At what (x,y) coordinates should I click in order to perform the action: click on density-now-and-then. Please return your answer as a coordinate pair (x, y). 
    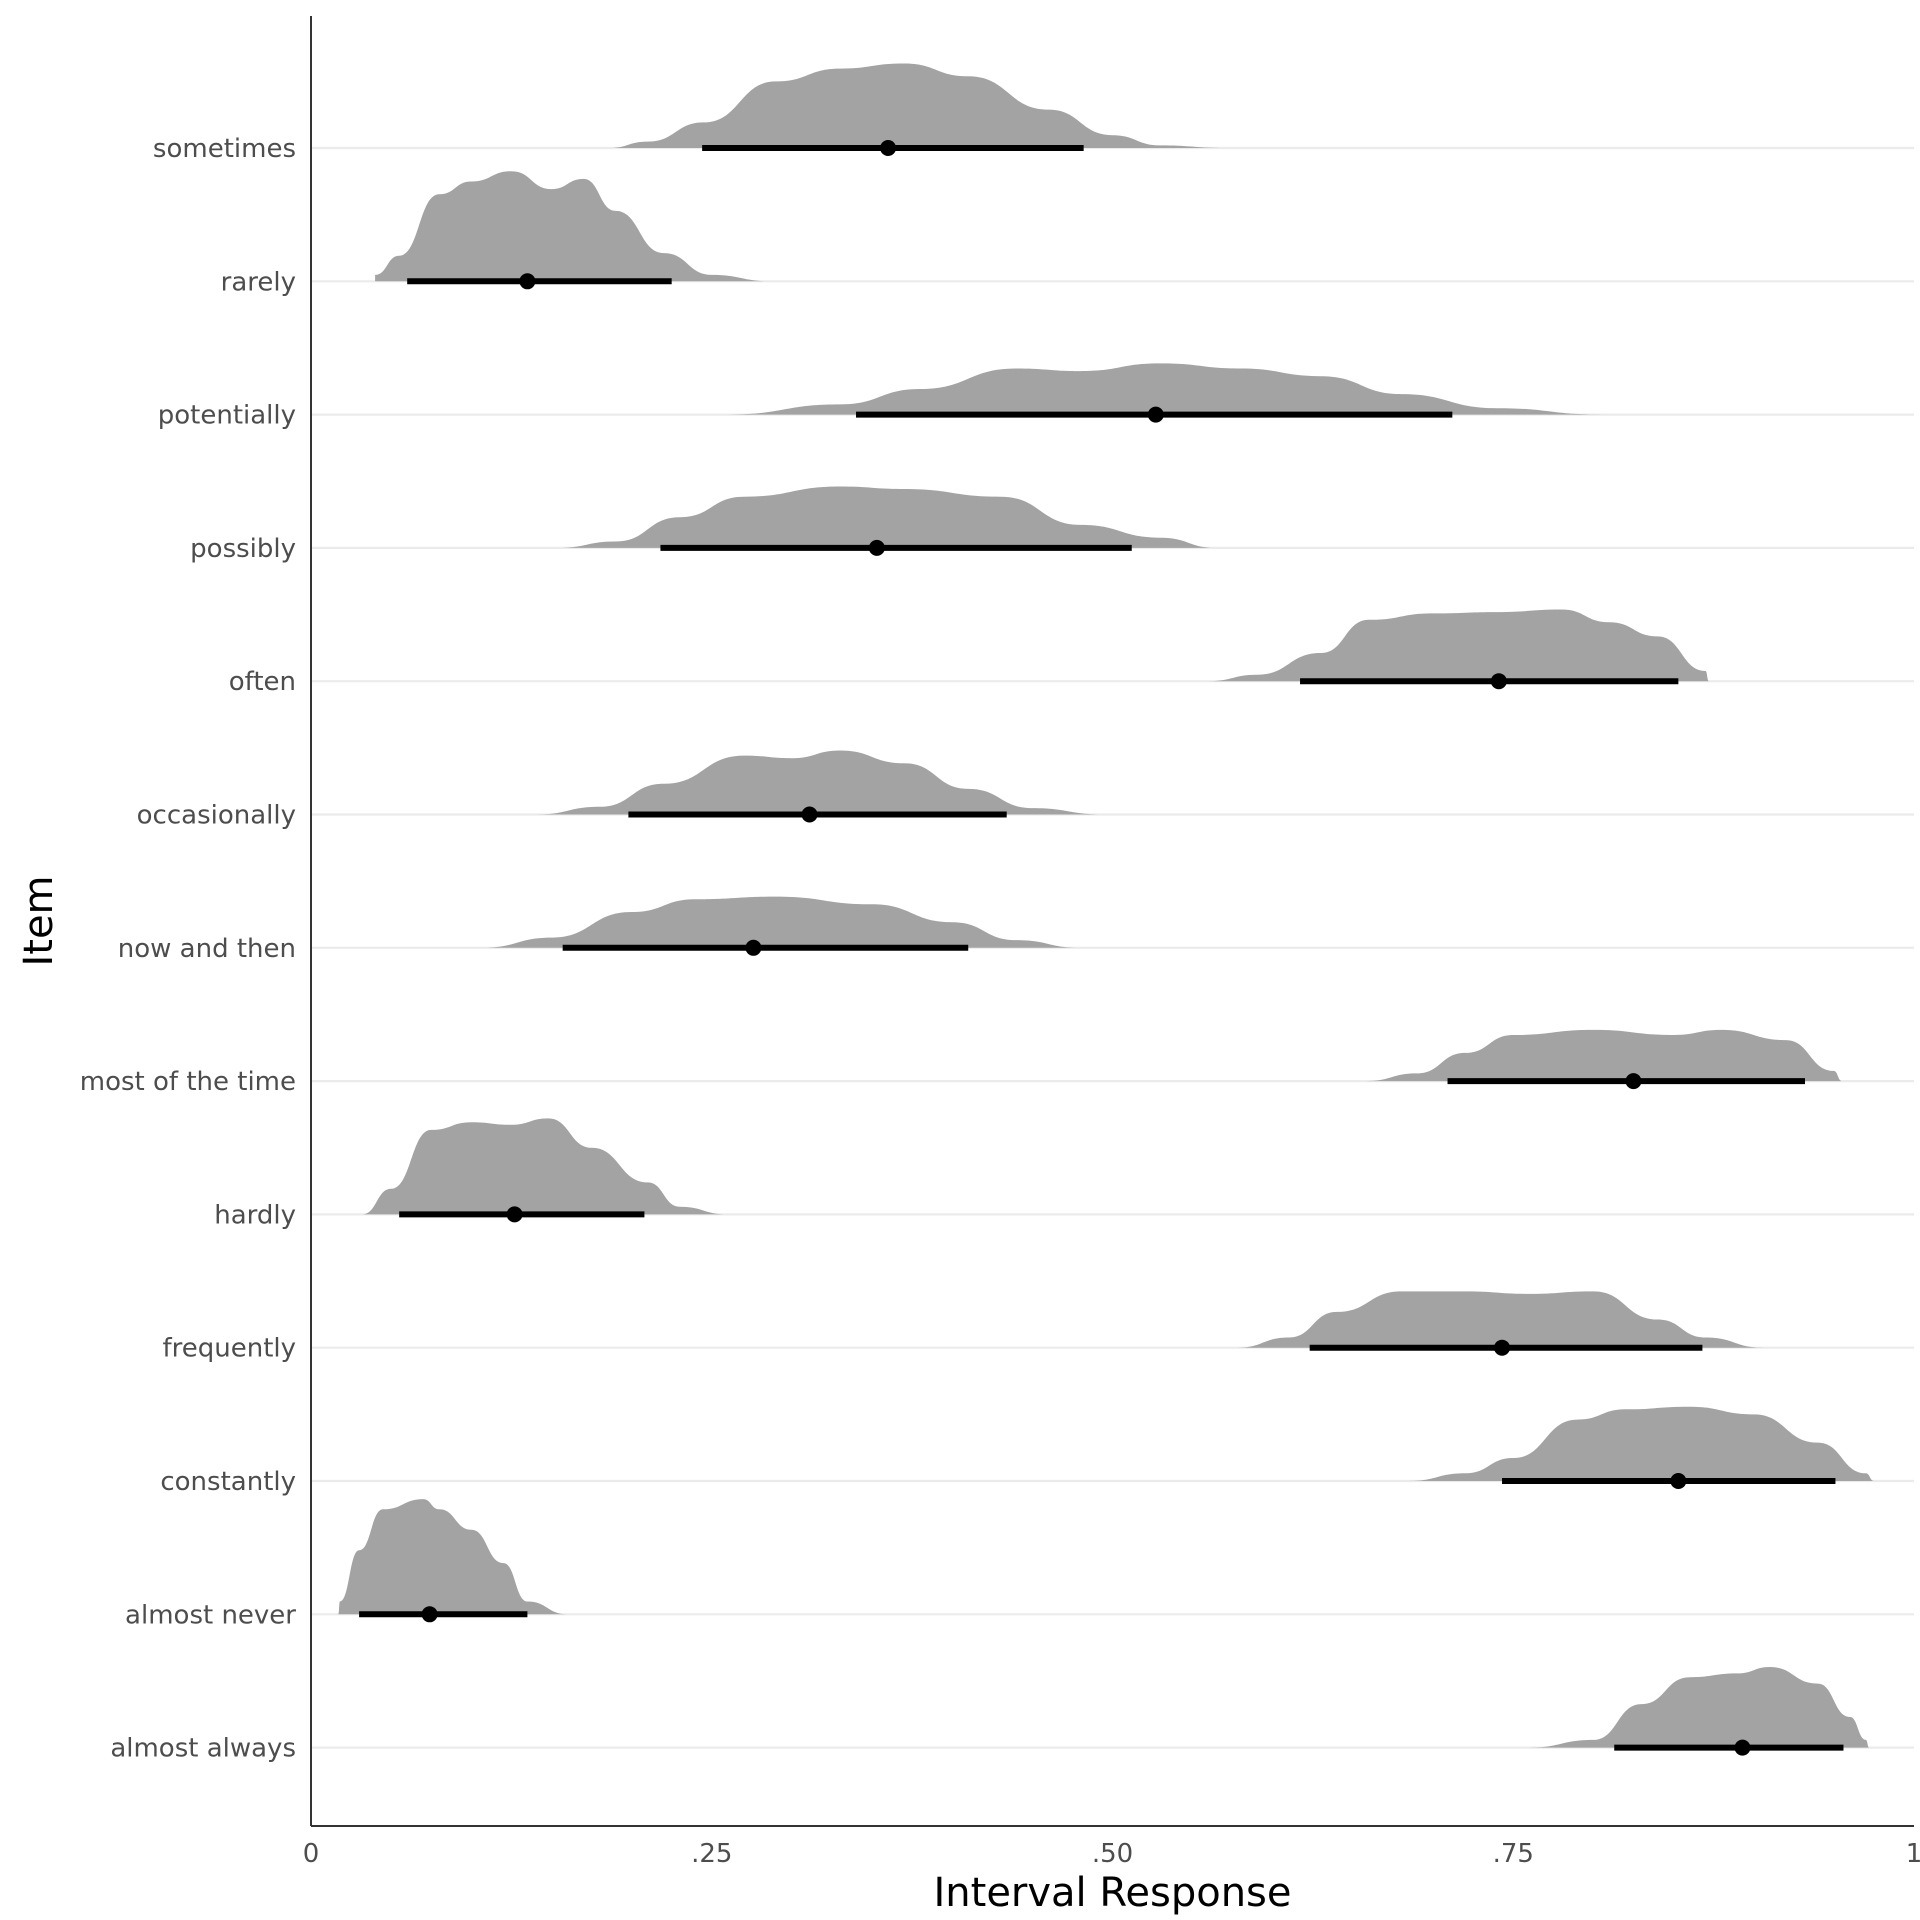
    Looking at the image, I should click on (781, 922).